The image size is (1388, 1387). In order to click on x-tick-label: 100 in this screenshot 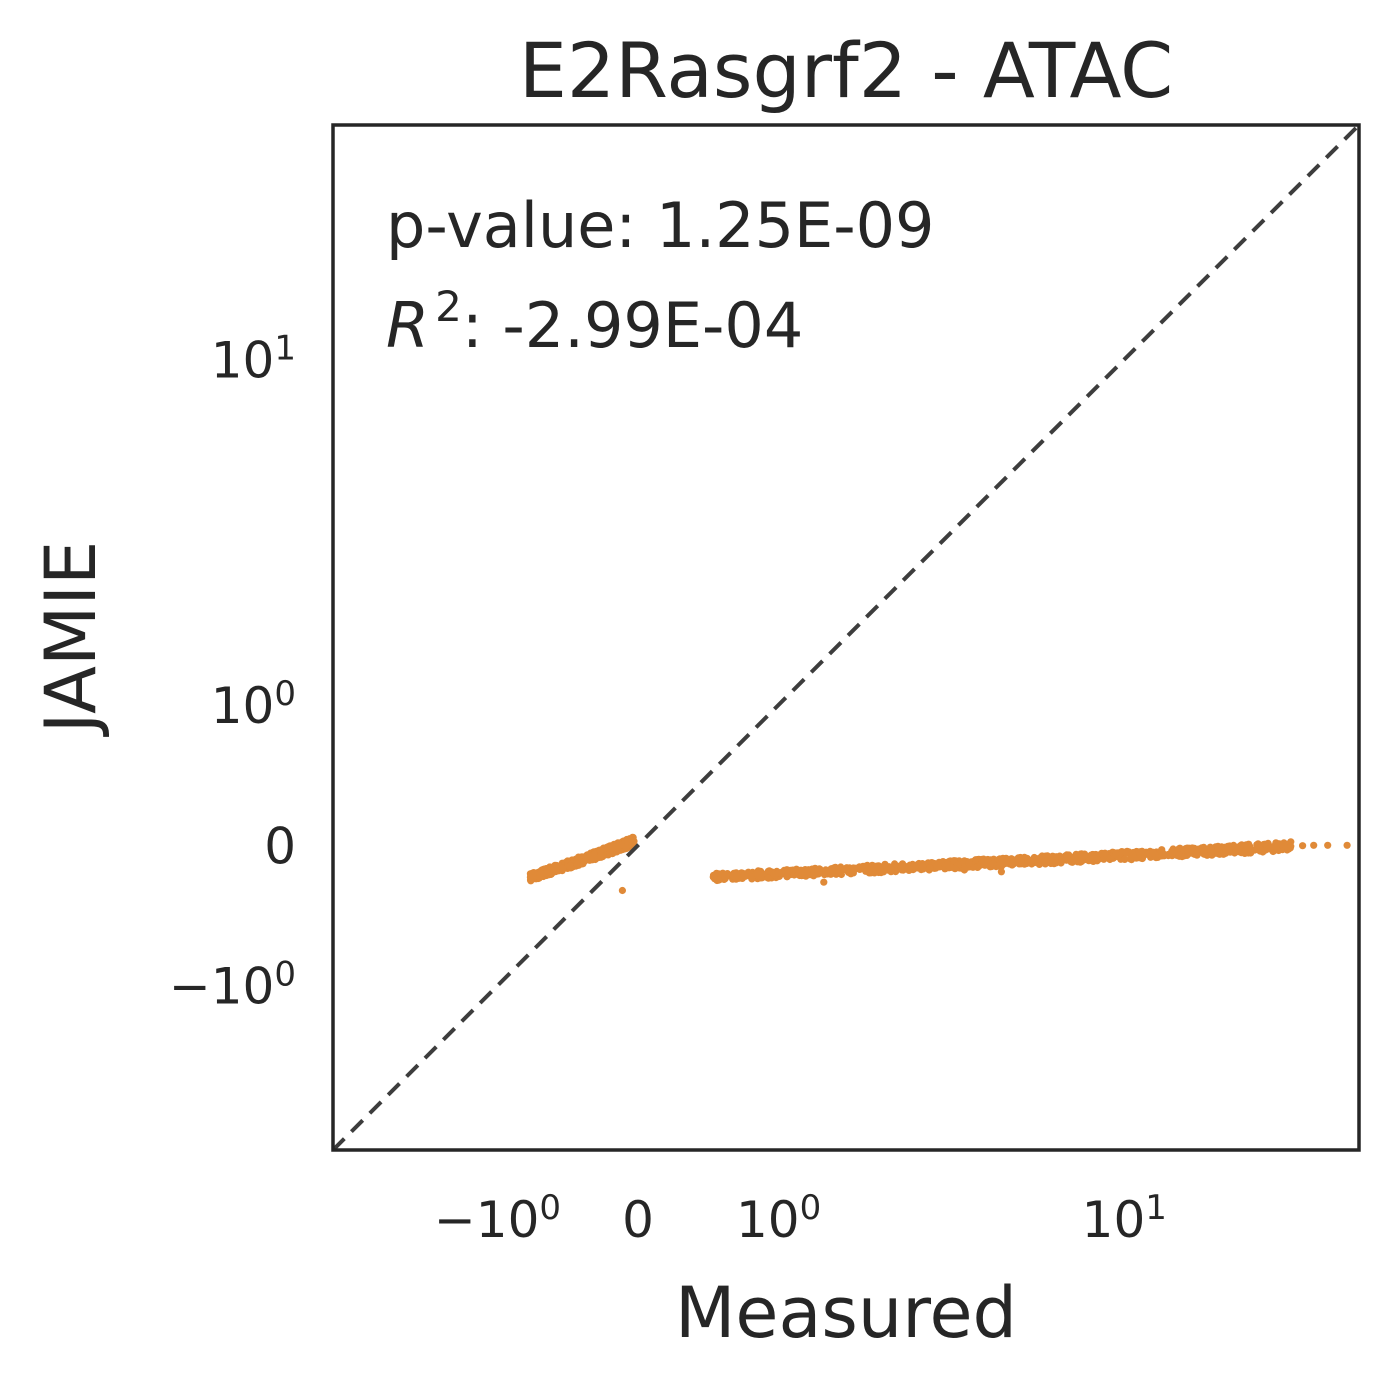, I will do `click(778, 1218)`.